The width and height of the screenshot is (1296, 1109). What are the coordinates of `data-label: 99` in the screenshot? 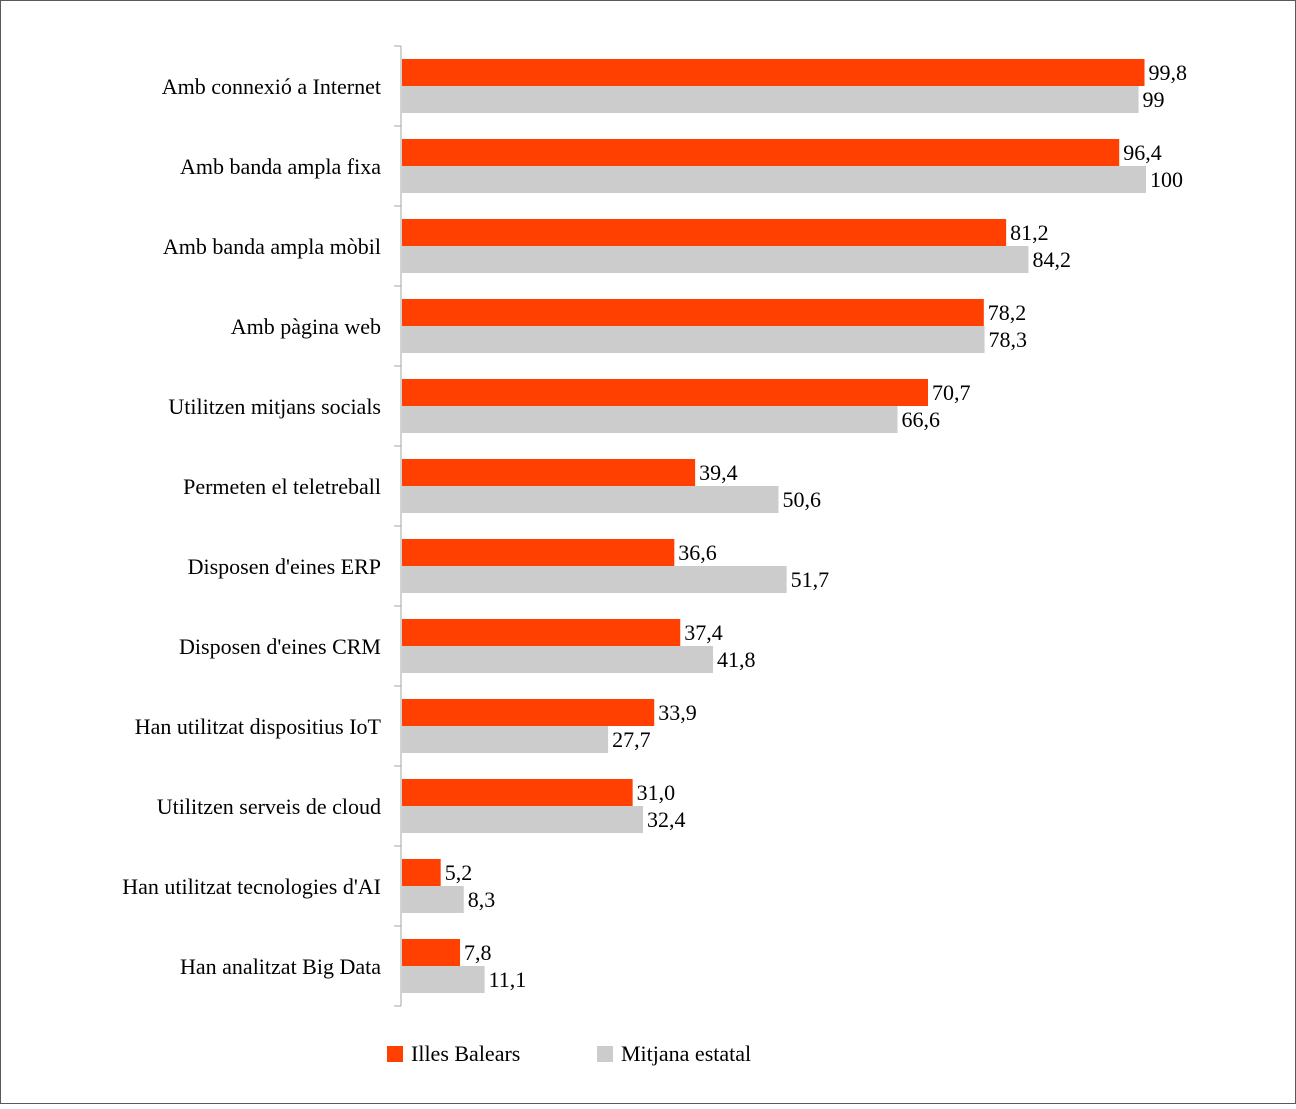 It's located at (1154, 99).